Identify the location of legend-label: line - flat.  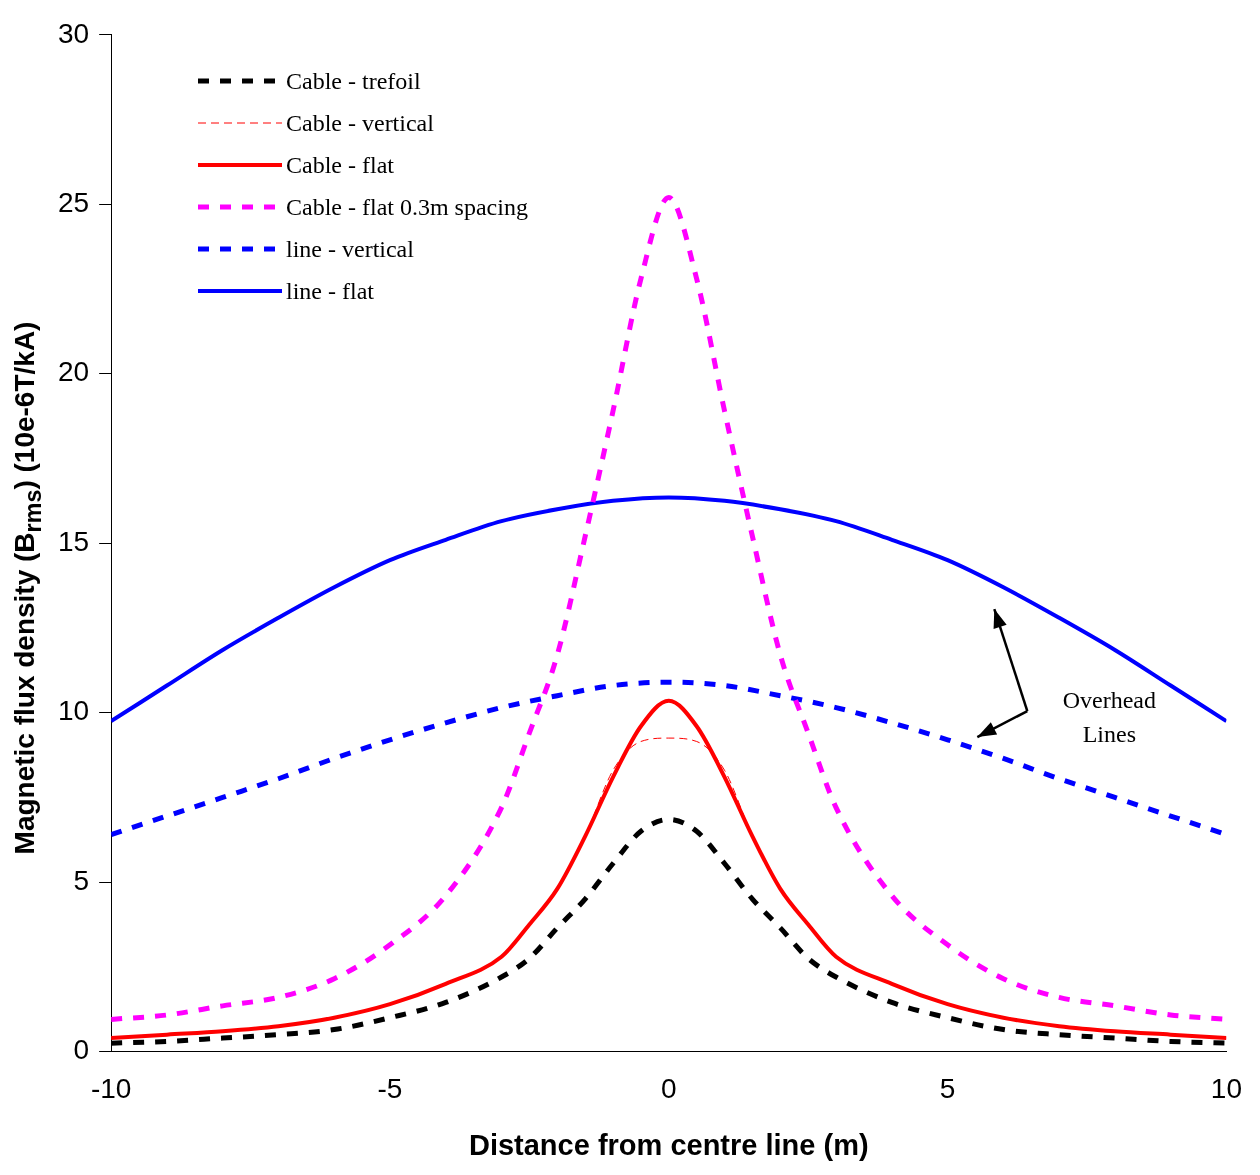
(330, 291).